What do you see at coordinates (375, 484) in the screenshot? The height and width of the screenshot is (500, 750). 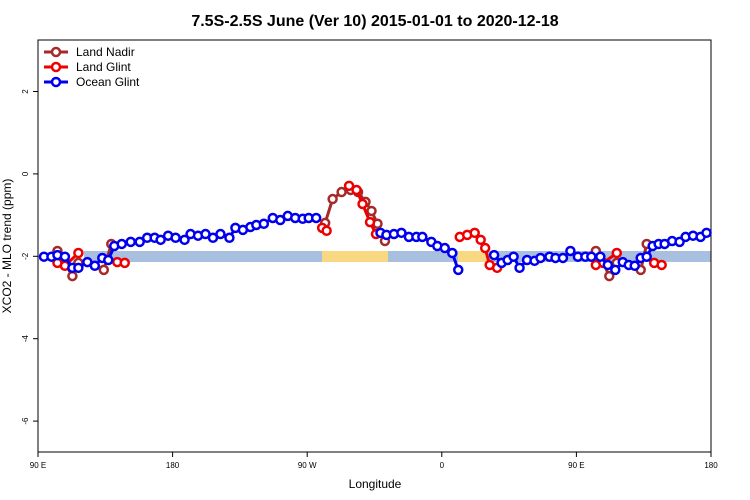 I see `x-axis-label: Longitude` at bounding box center [375, 484].